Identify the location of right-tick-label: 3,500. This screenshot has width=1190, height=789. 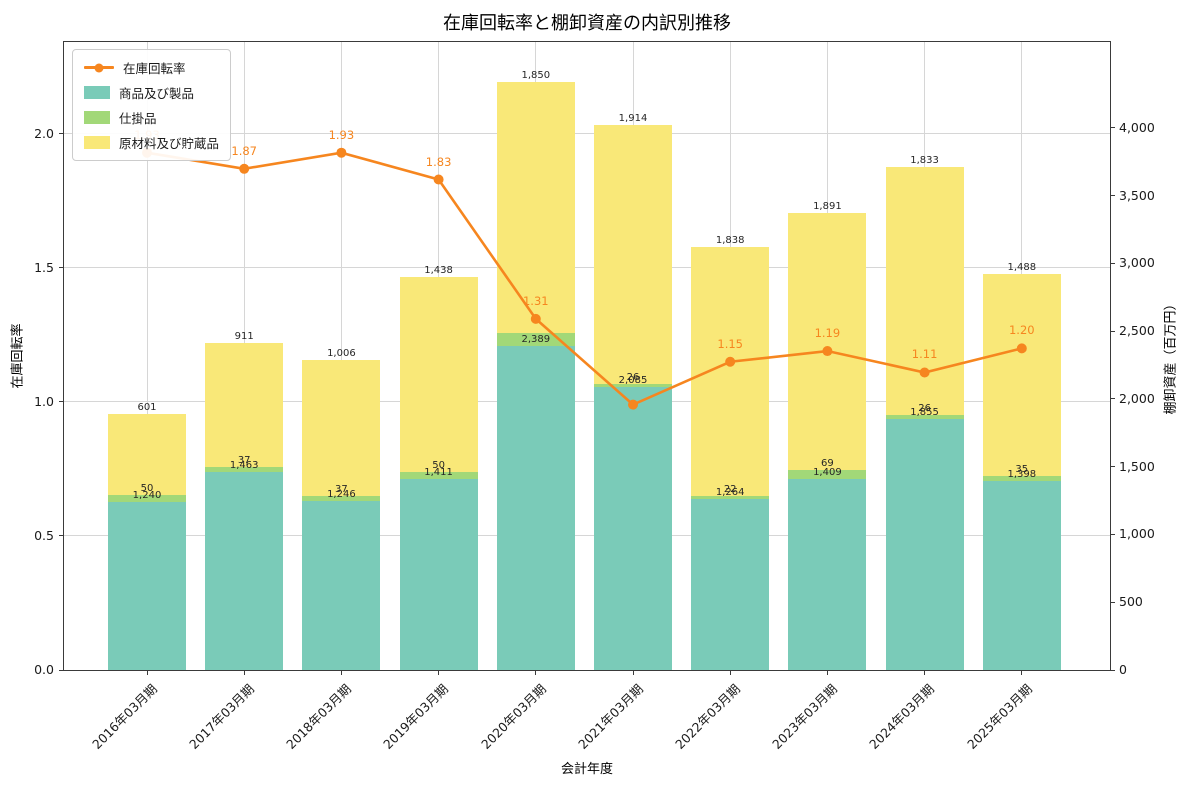
(1137, 195).